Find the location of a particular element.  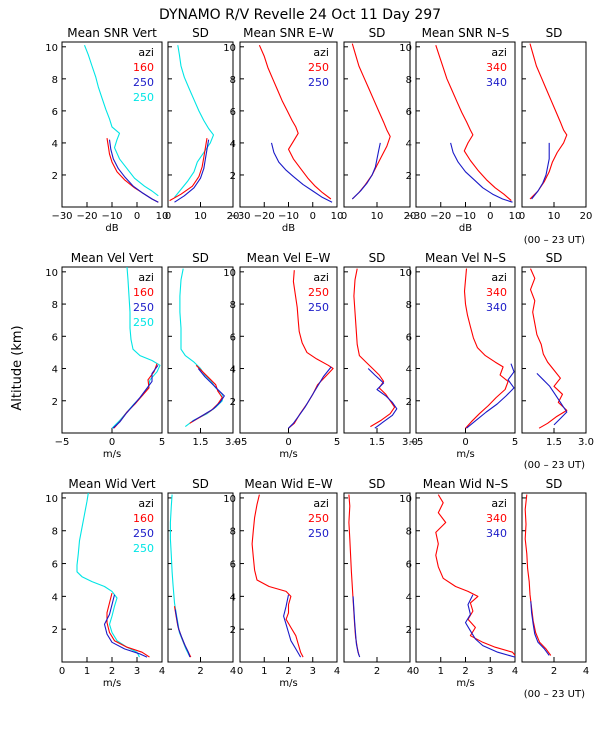

panel-title: Mean Vel N–S is located at coordinates (465, 258).